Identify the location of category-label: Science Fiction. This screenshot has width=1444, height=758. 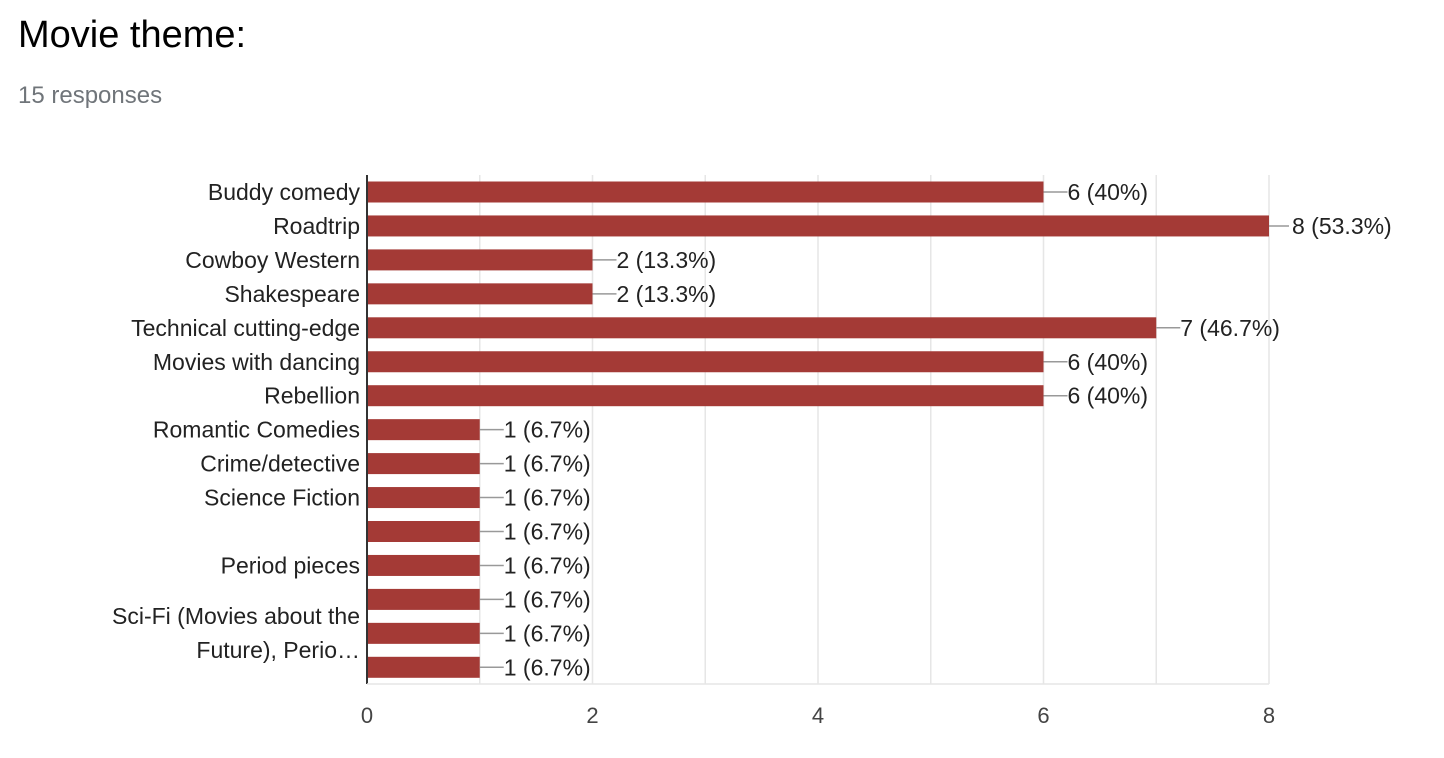
(282, 498).